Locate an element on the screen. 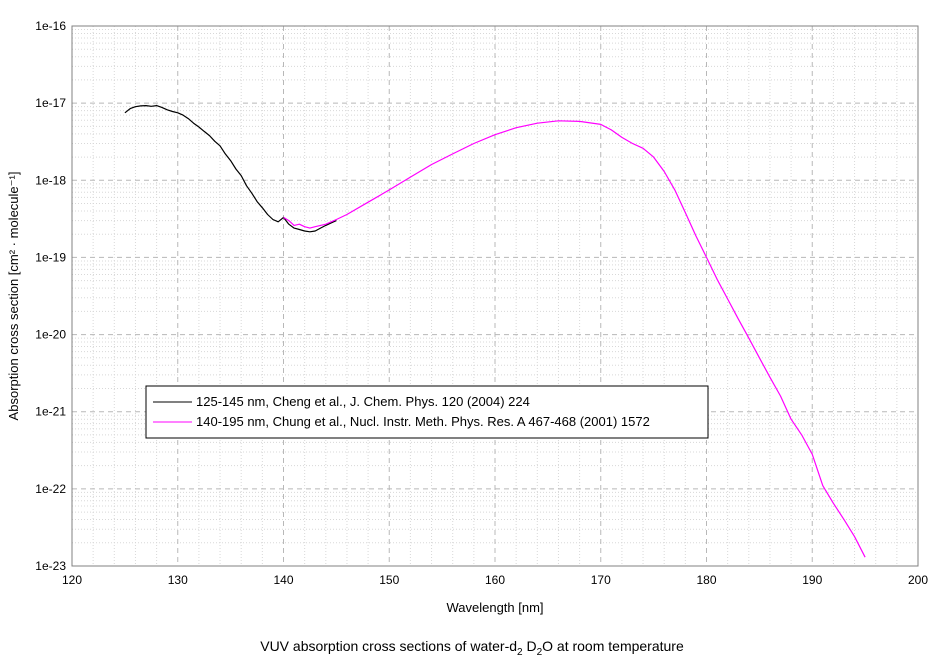  series-line-cheng is located at coordinates (230, 168).